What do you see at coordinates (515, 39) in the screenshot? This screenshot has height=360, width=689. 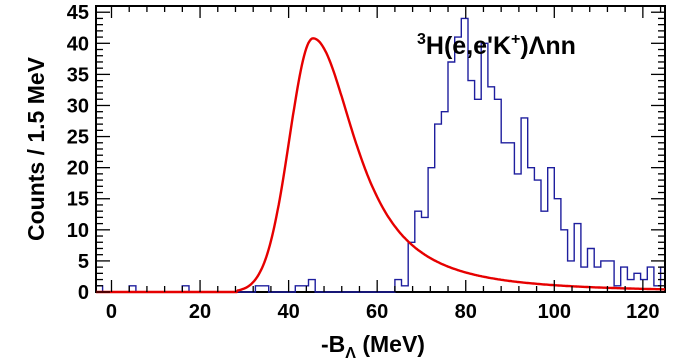 I see `reaction-charge: +` at bounding box center [515, 39].